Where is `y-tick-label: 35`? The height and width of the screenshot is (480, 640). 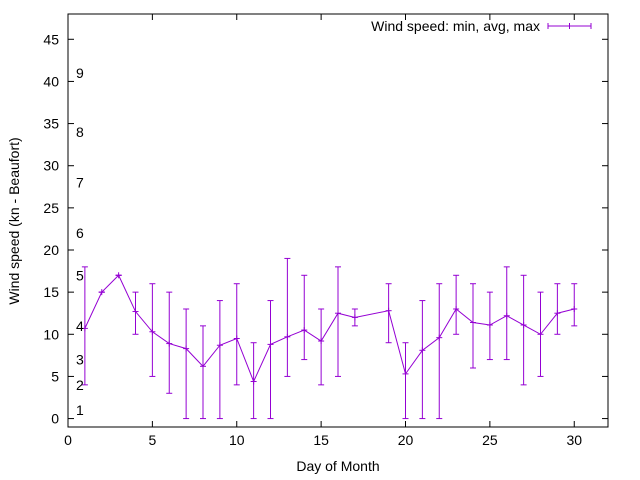 y-tick-label: 35 is located at coordinates (51, 124).